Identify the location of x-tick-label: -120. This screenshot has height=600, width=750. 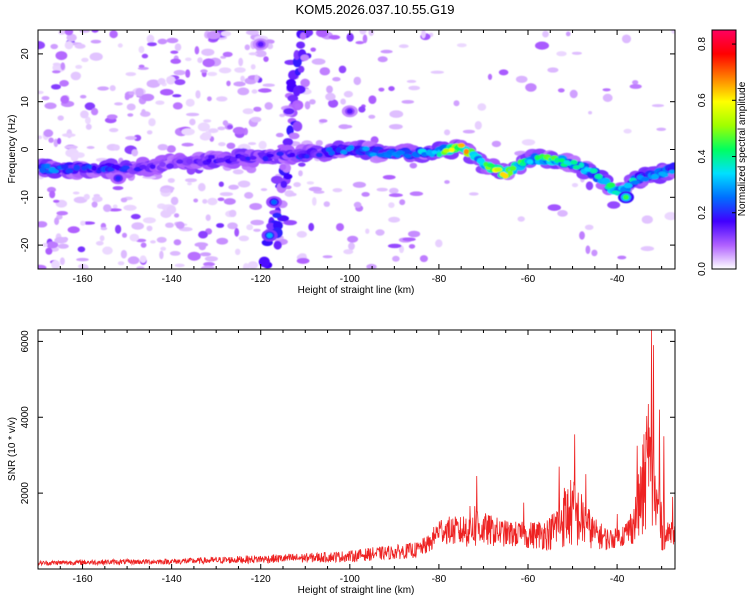
(261, 279).